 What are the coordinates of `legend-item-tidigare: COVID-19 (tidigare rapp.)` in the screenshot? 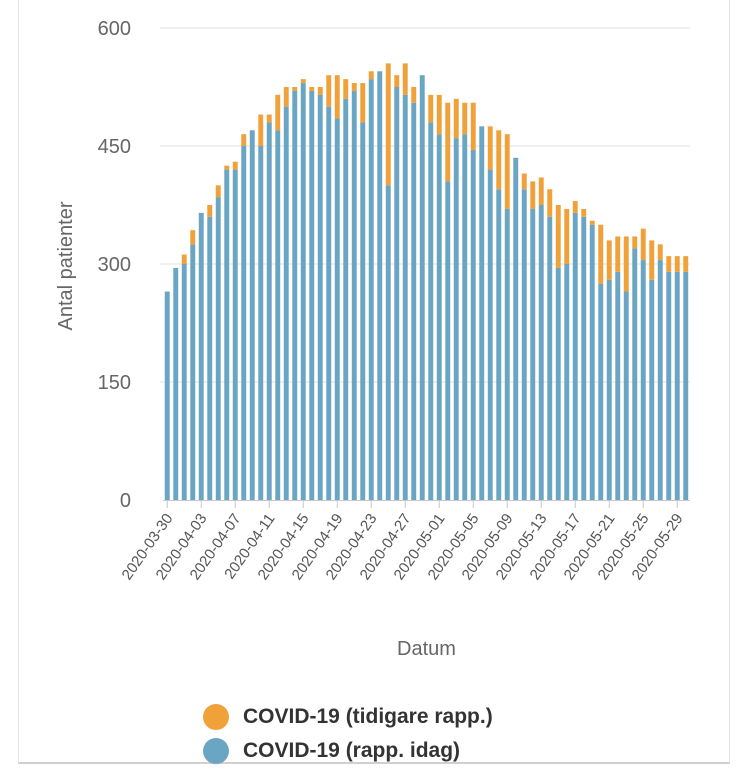 It's located at (348, 717).